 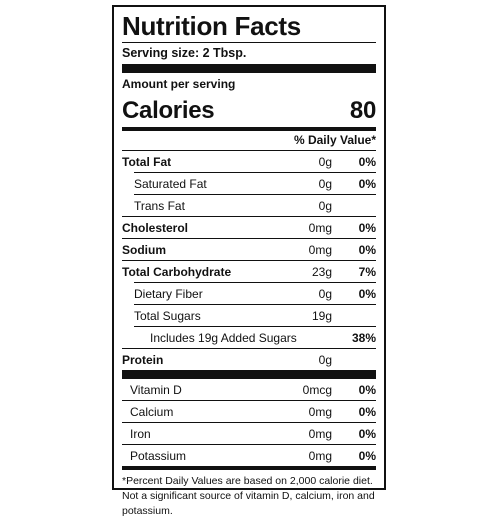 I want to click on nutrient-name: Saturated Fat, so click(x=170, y=183).